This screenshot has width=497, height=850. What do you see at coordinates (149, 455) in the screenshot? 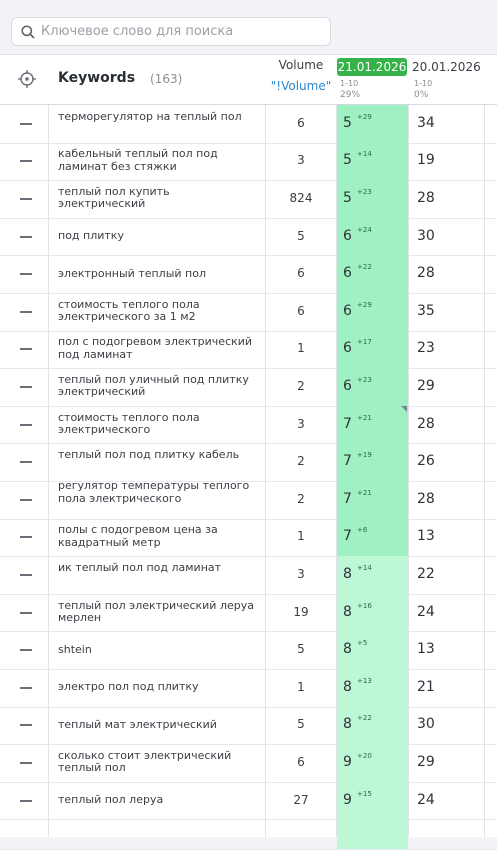
I see `keyword-text: теплый пол под плитку кабель` at bounding box center [149, 455].